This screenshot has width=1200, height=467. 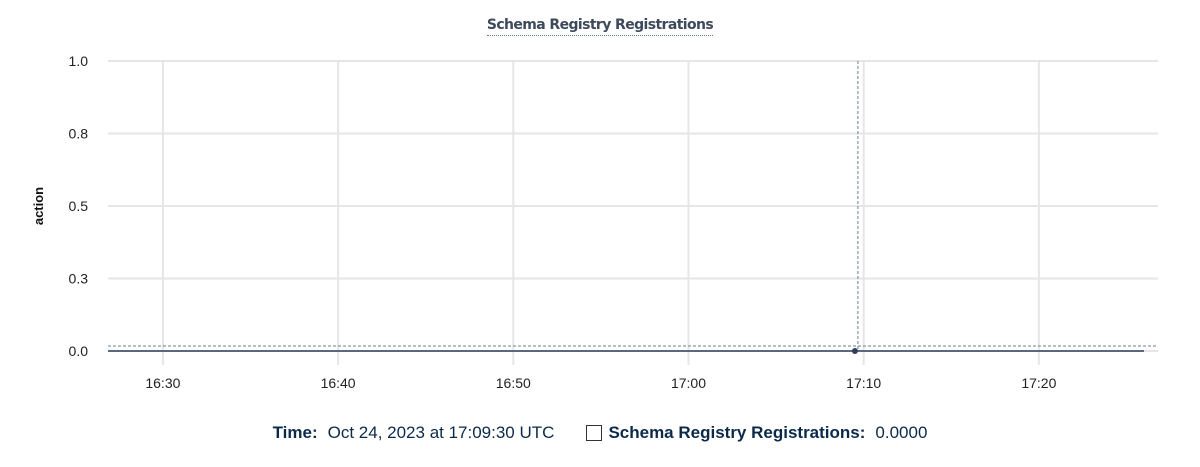 What do you see at coordinates (513, 383) in the screenshot?
I see `x-tick-label: 16:50` at bounding box center [513, 383].